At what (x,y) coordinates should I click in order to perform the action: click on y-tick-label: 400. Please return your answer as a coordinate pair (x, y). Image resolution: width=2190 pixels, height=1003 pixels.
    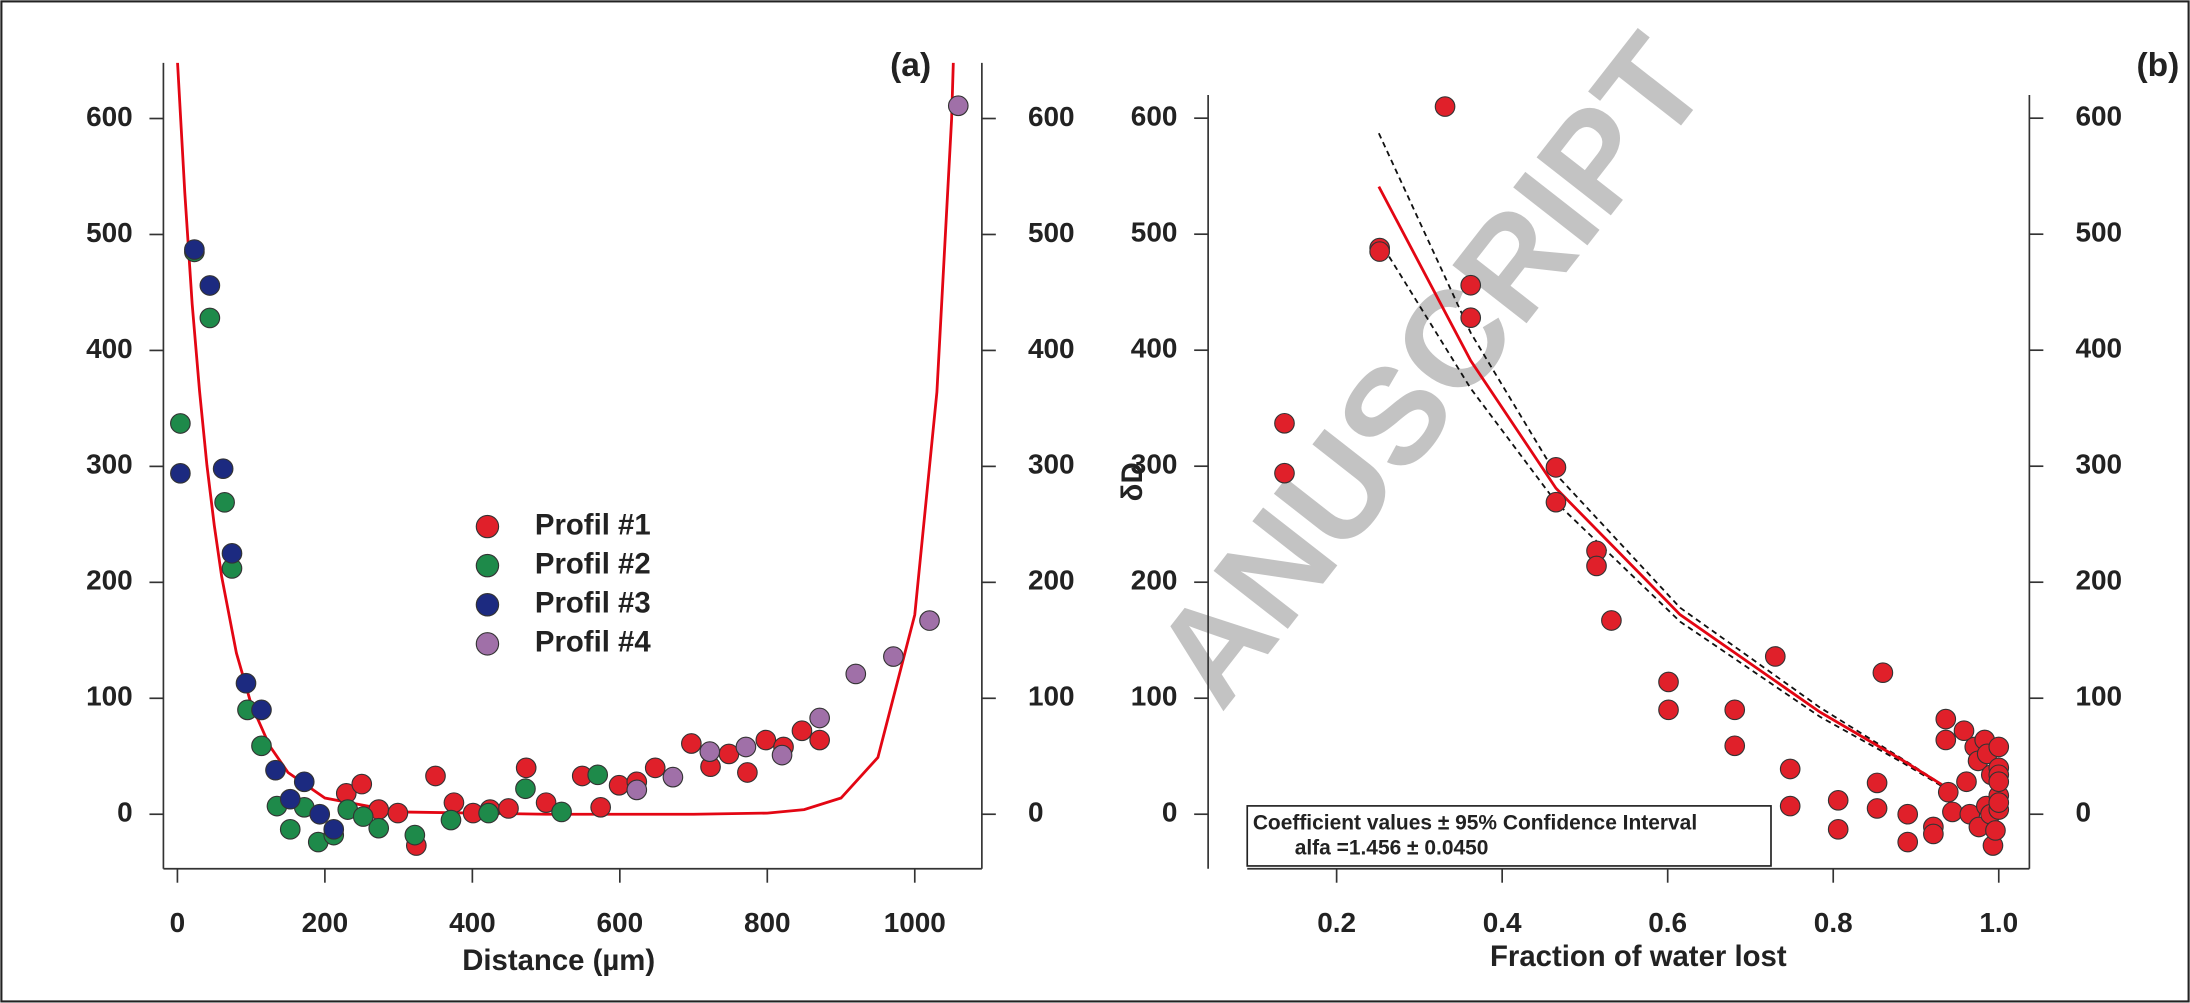
    Looking at the image, I should click on (109, 348).